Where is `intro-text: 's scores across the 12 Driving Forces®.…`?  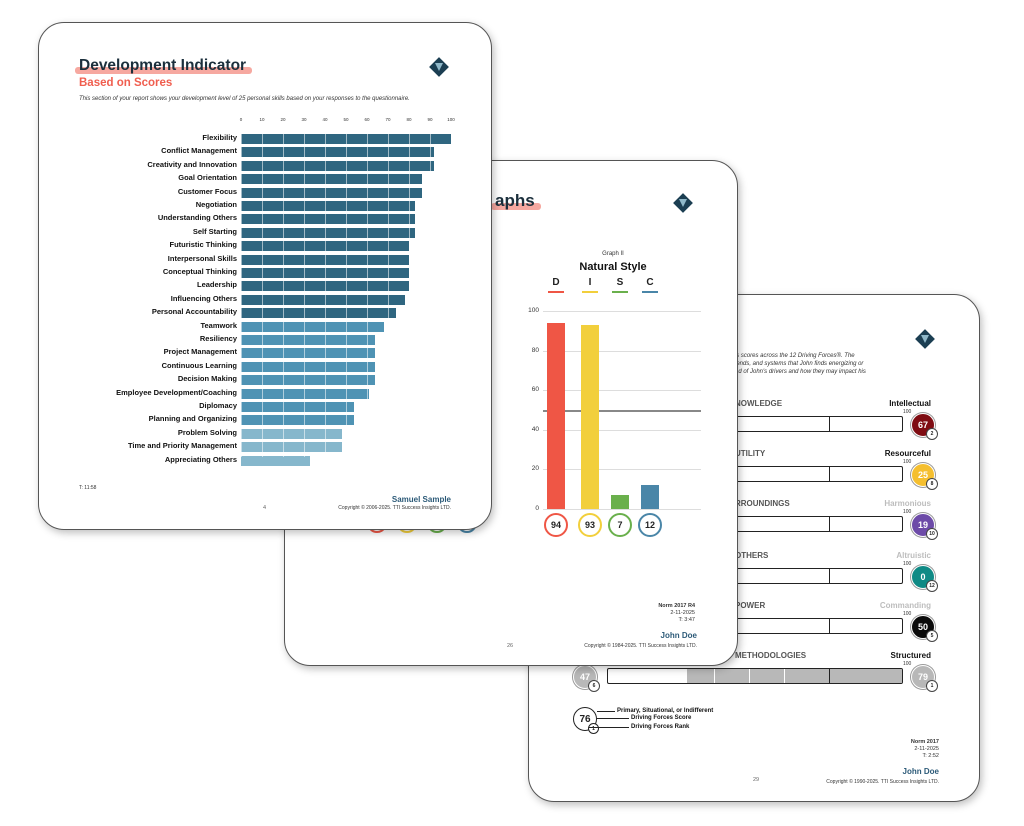
intro-text: 's scores across the 12 Driving Forces®.… is located at coordinates (800, 364).